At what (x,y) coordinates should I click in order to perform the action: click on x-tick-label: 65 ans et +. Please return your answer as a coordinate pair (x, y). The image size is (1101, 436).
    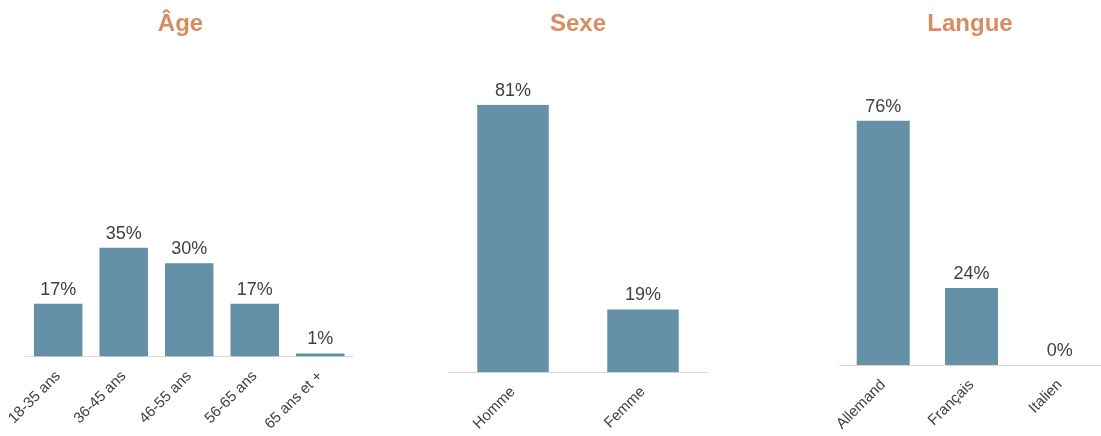
    Looking at the image, I should click on (293, 399).